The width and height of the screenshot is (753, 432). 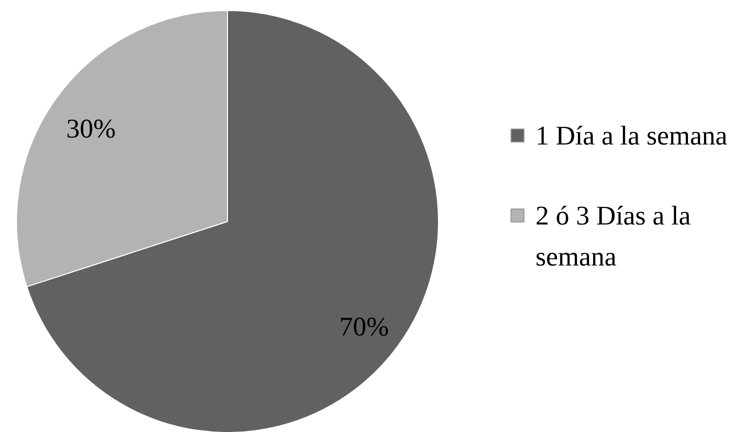 I want to click on data-label: 30%, so click(x=91, y=128).